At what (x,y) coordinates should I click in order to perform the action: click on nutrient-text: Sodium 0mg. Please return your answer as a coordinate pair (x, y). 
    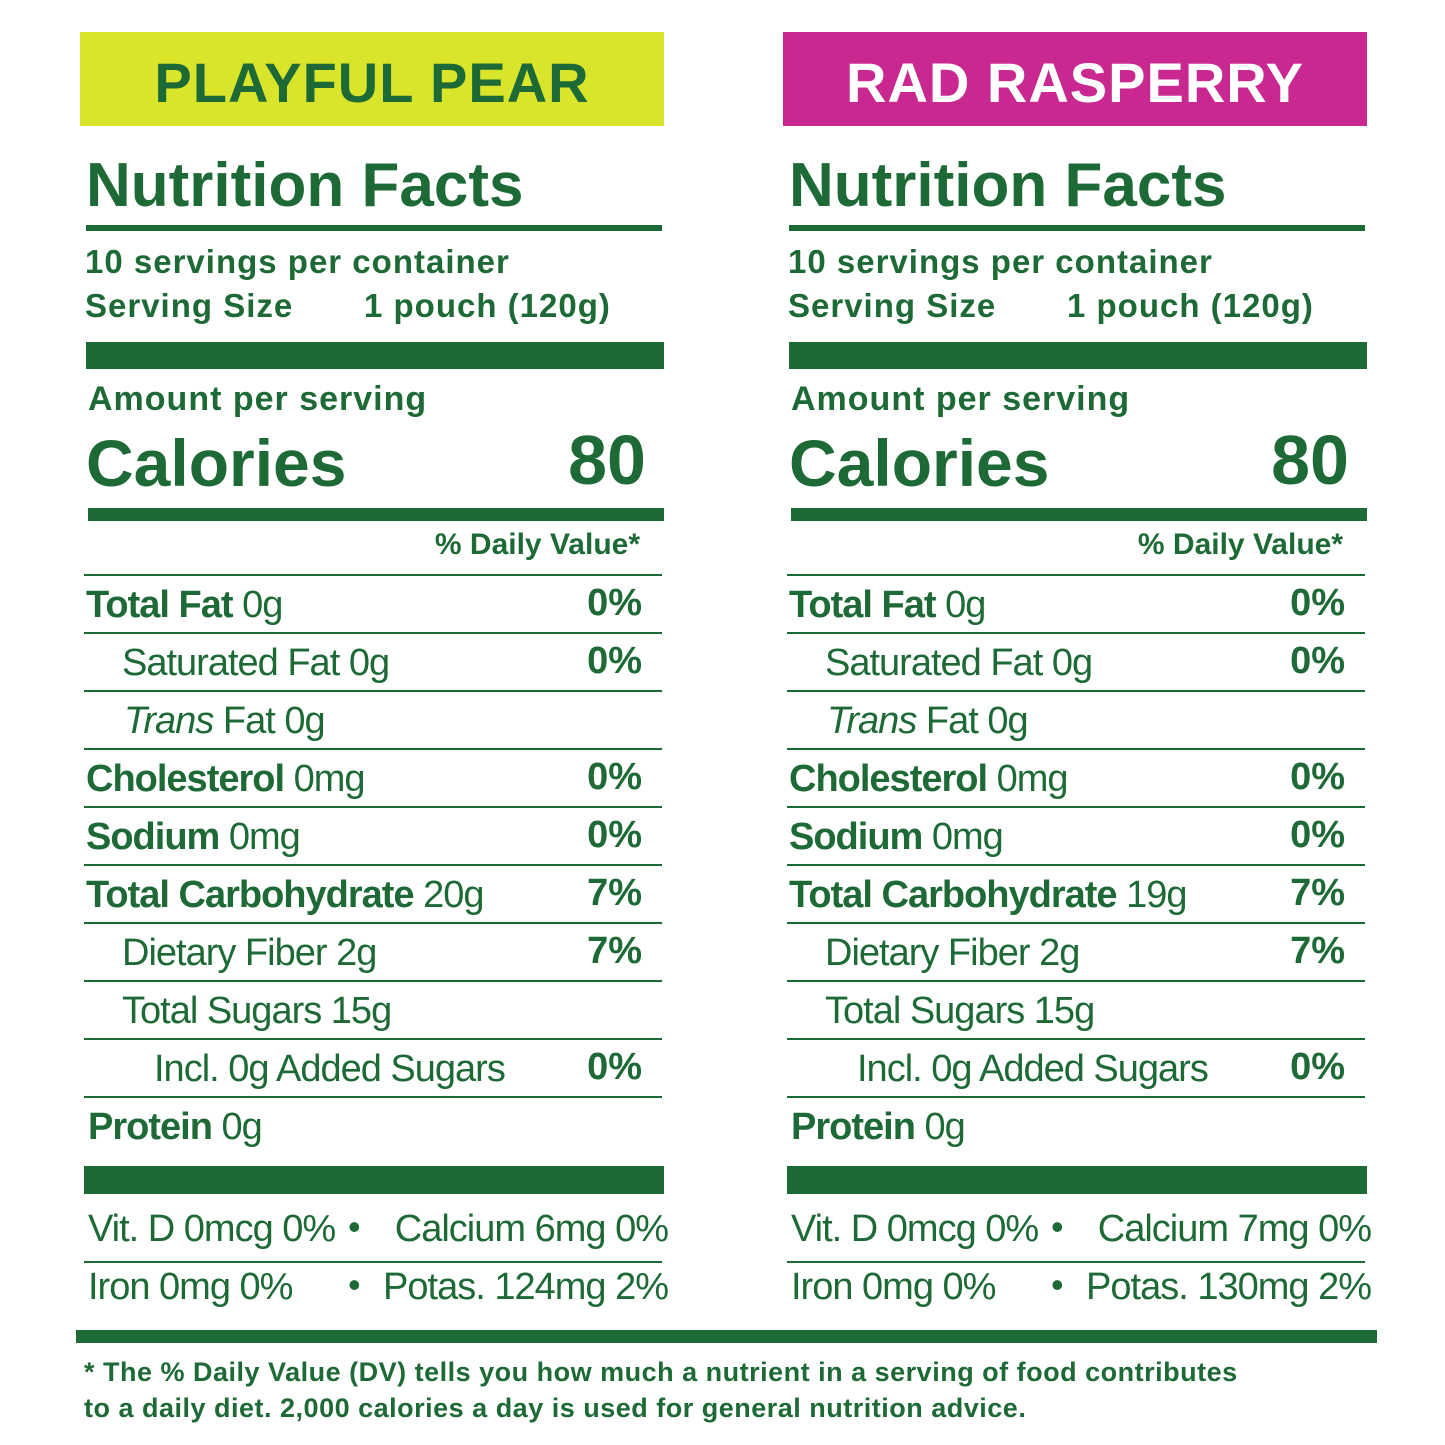
    Looking at the image, I should click on (193, 837).